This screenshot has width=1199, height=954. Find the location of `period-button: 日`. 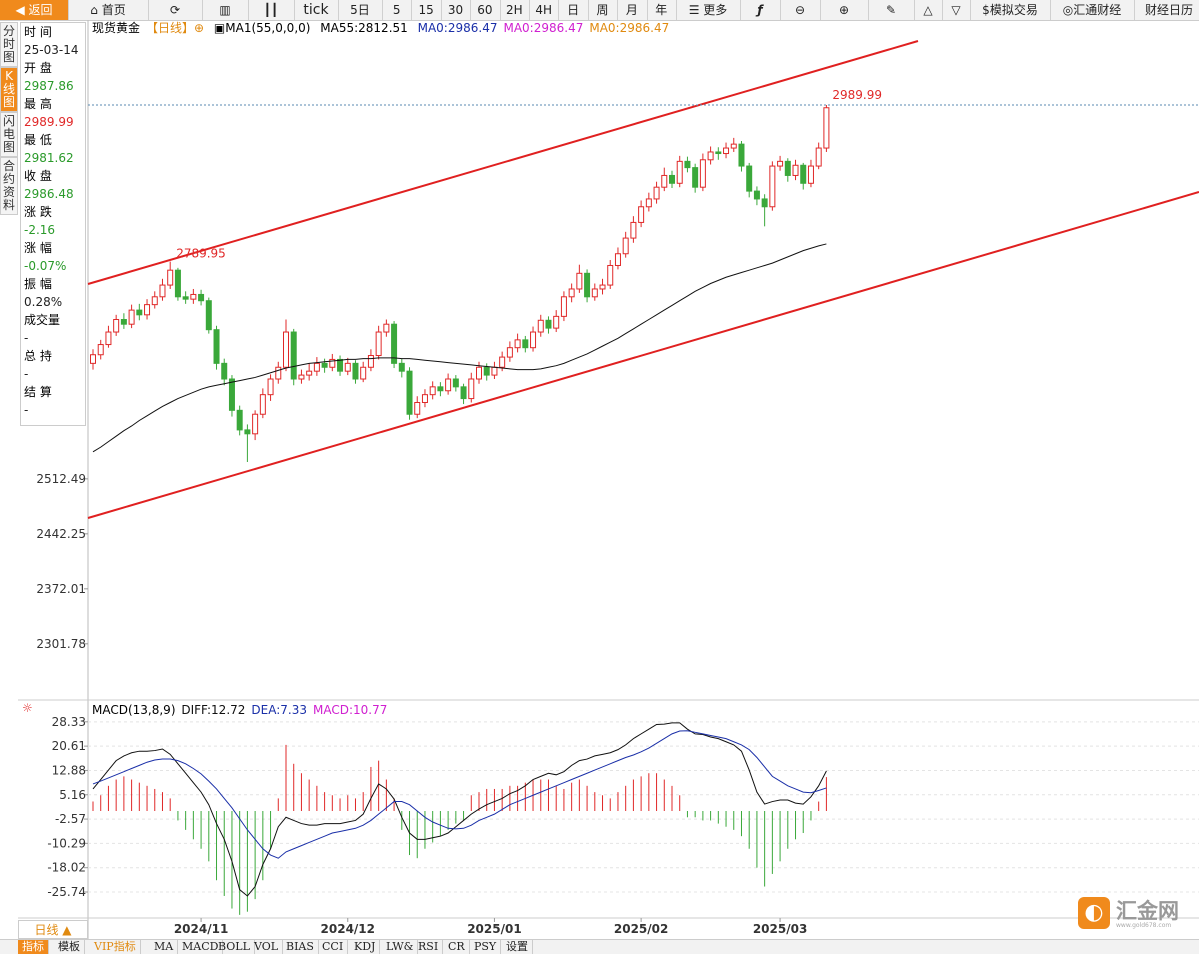

period-button: 日 is located at coordinates (573, 10).